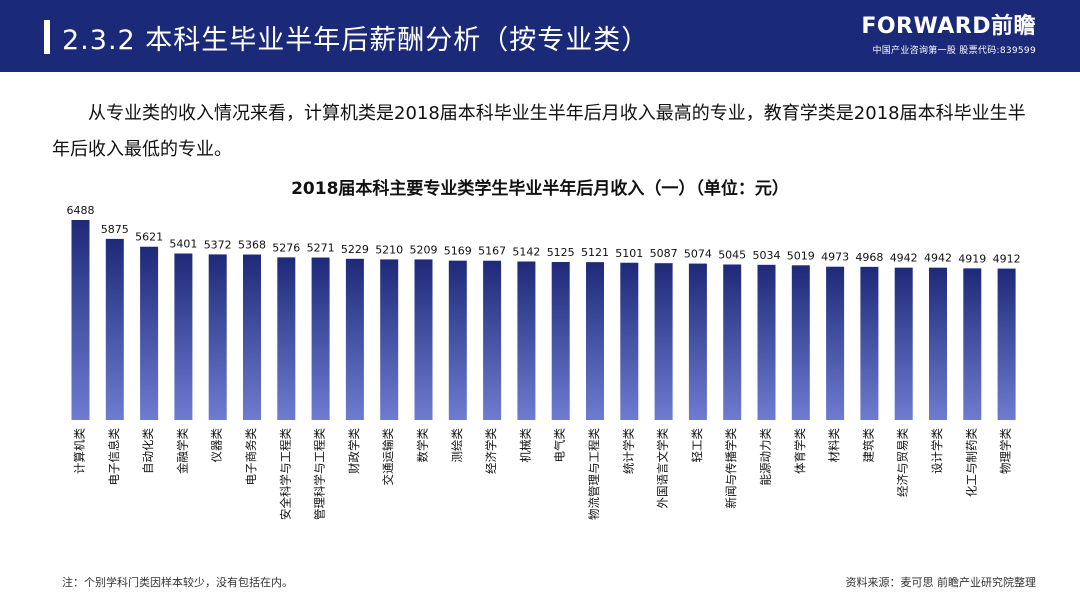 This screenshot has width=1080, height=607. Describe the element at coordinates (457, 445) in the screenshot. I see `category-label-11: 测绘类` at that location.